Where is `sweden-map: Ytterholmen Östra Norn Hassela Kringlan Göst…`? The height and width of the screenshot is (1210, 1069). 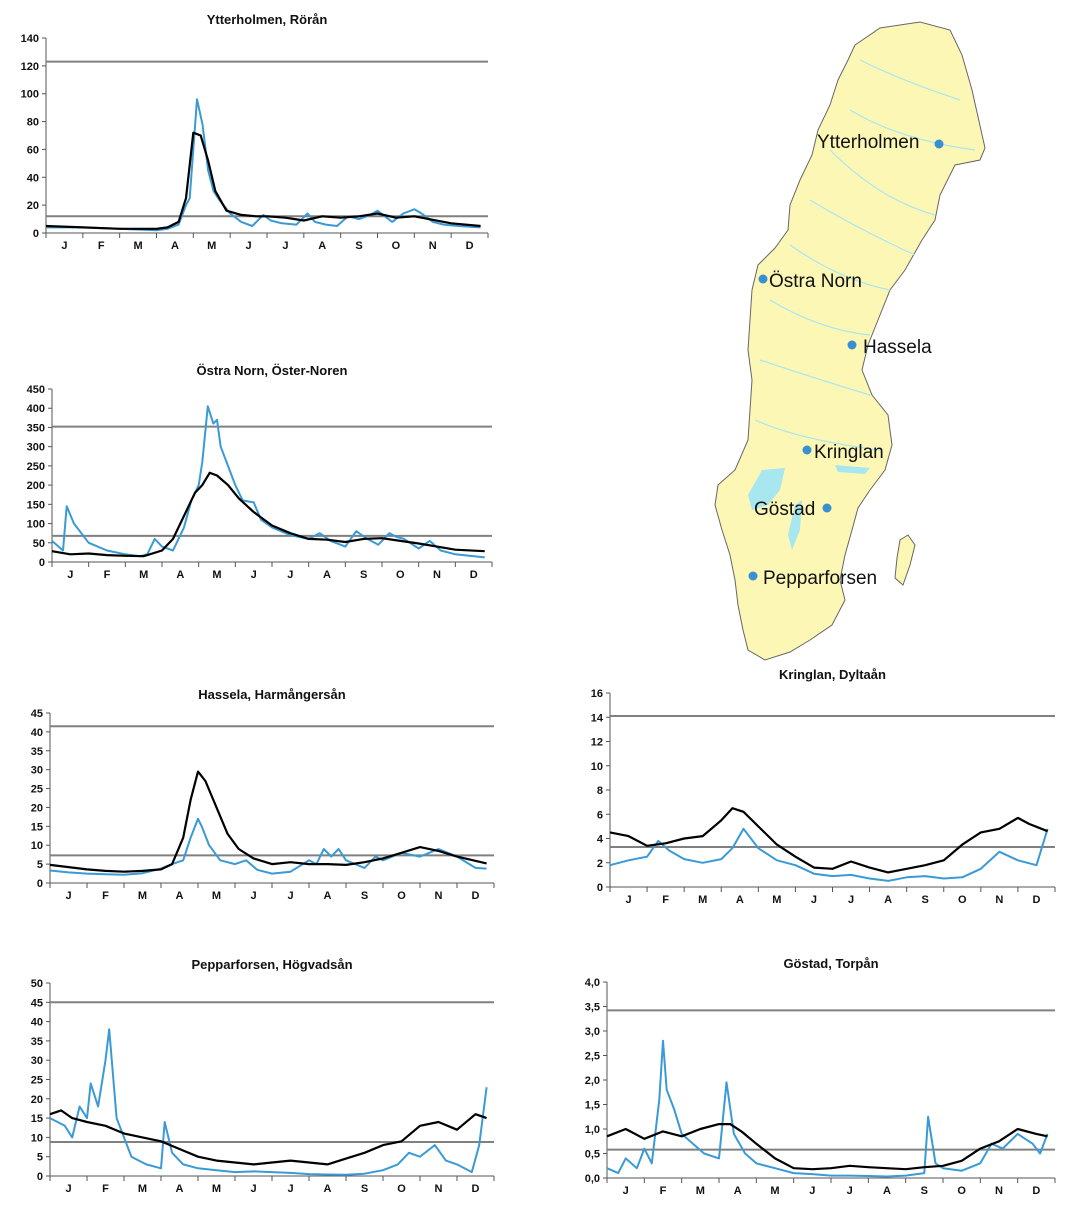 sweden-map: Ytterholmen Östra Norn Hassela Kringlan Göst… is located at coordinates (850, 342).